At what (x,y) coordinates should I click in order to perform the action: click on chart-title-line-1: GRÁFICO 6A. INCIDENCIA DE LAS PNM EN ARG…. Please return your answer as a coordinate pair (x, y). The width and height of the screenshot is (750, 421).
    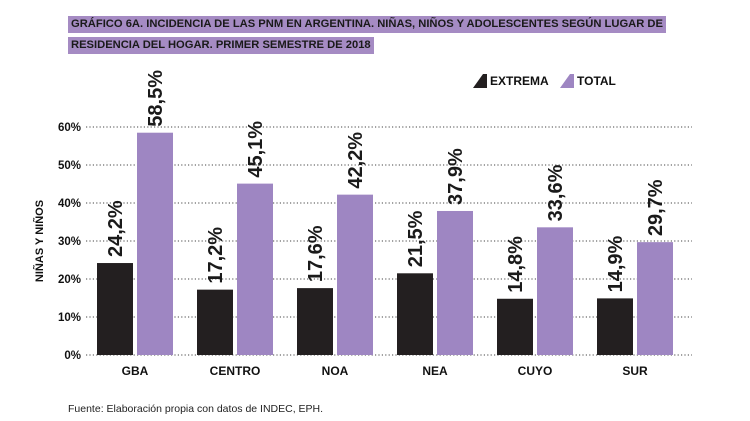
    Looking at the image, I should click on (367, 24).